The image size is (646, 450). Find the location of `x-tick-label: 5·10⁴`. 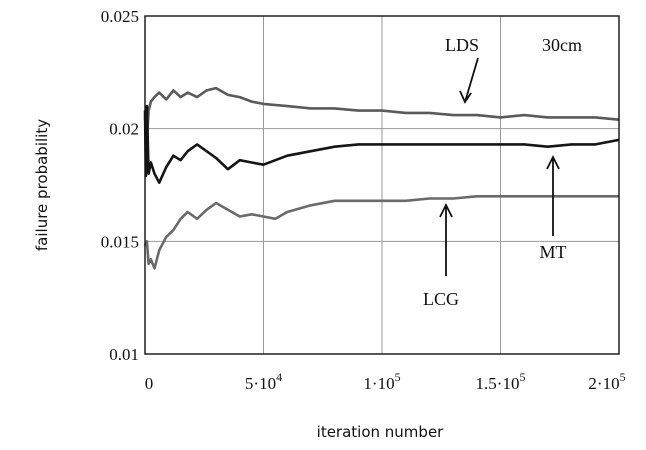

x-tick-label: 5·10⁴ is located at coordinates (263, 381).